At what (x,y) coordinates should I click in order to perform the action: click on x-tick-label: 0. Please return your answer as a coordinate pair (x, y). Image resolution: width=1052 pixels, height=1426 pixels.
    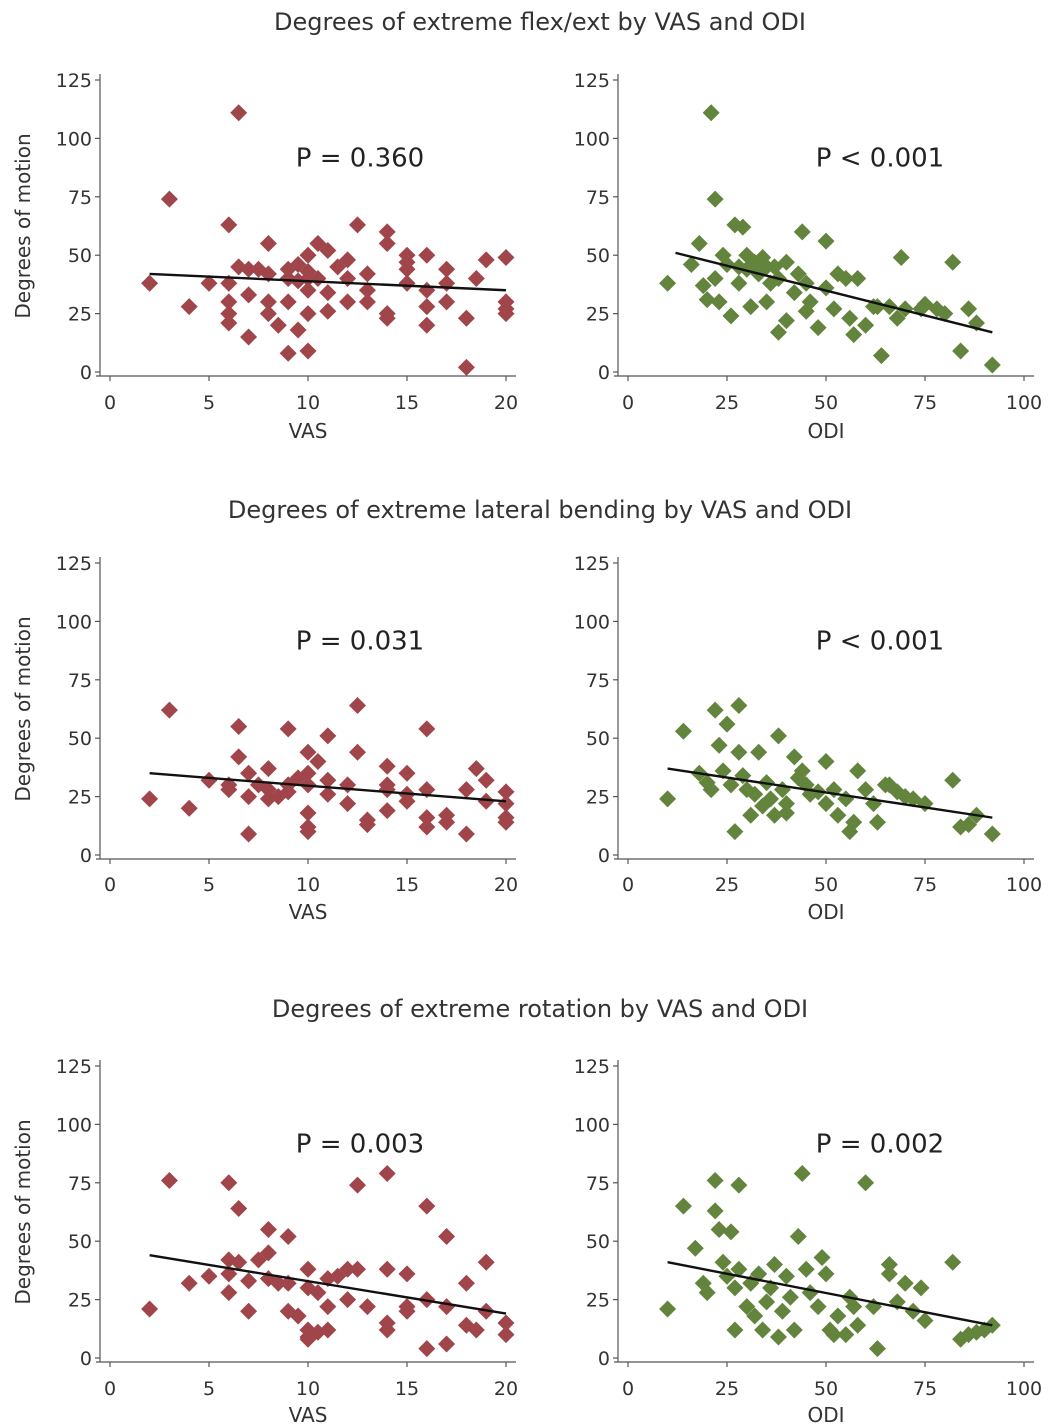
    Looking at the image, I should click on (628, 1389).